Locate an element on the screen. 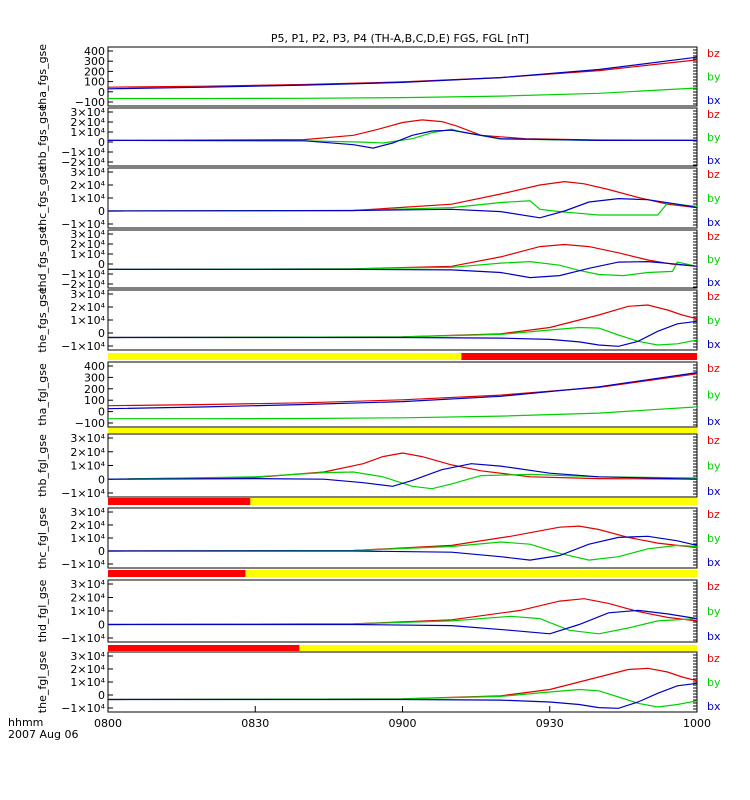  y-tick-label: 400 is located at coordinates (94, 366).